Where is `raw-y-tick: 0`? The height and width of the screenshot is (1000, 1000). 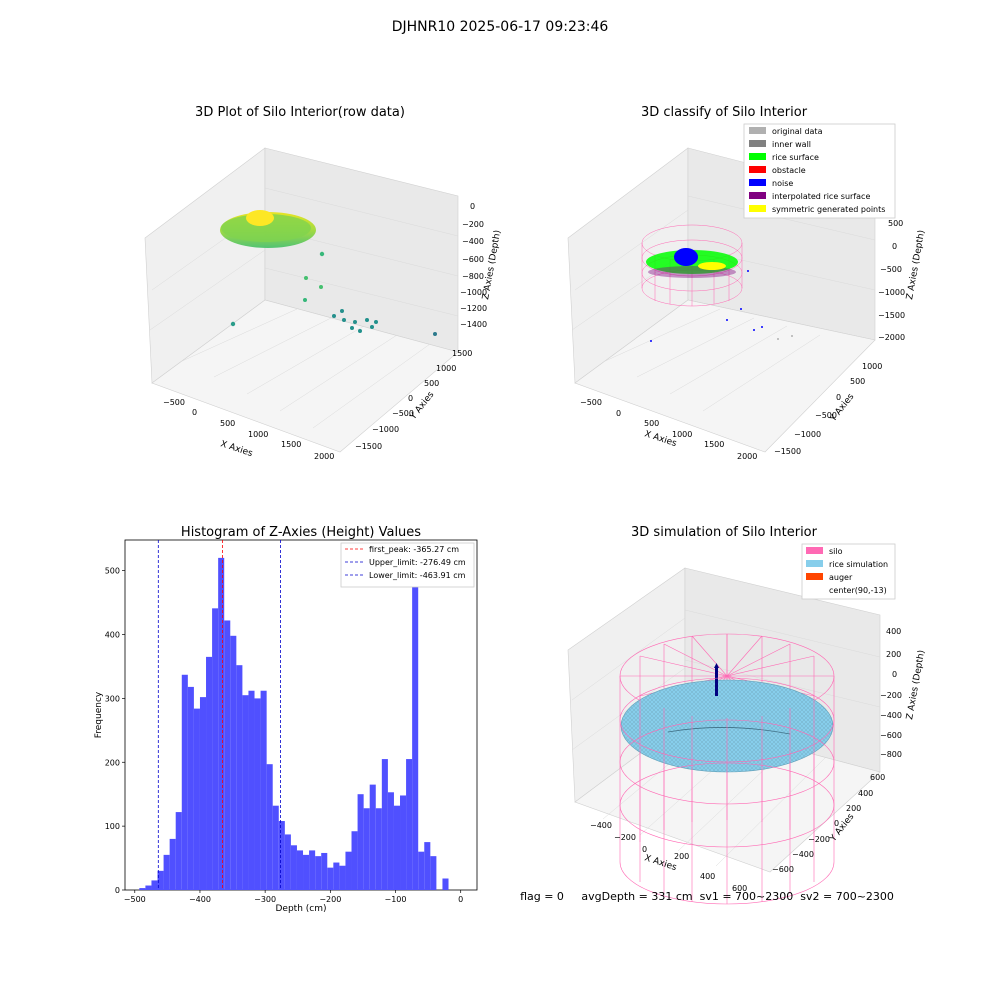 raw-y-tick: 0 is located at coordinates (410, 398).